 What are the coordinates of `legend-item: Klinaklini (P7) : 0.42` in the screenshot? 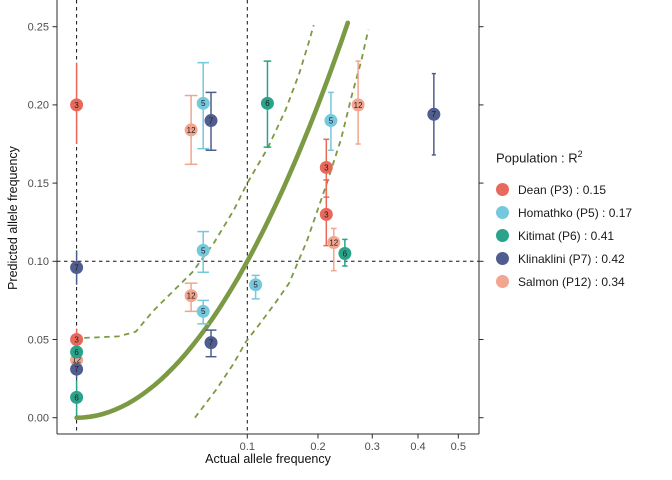 It's located at (564, 258).